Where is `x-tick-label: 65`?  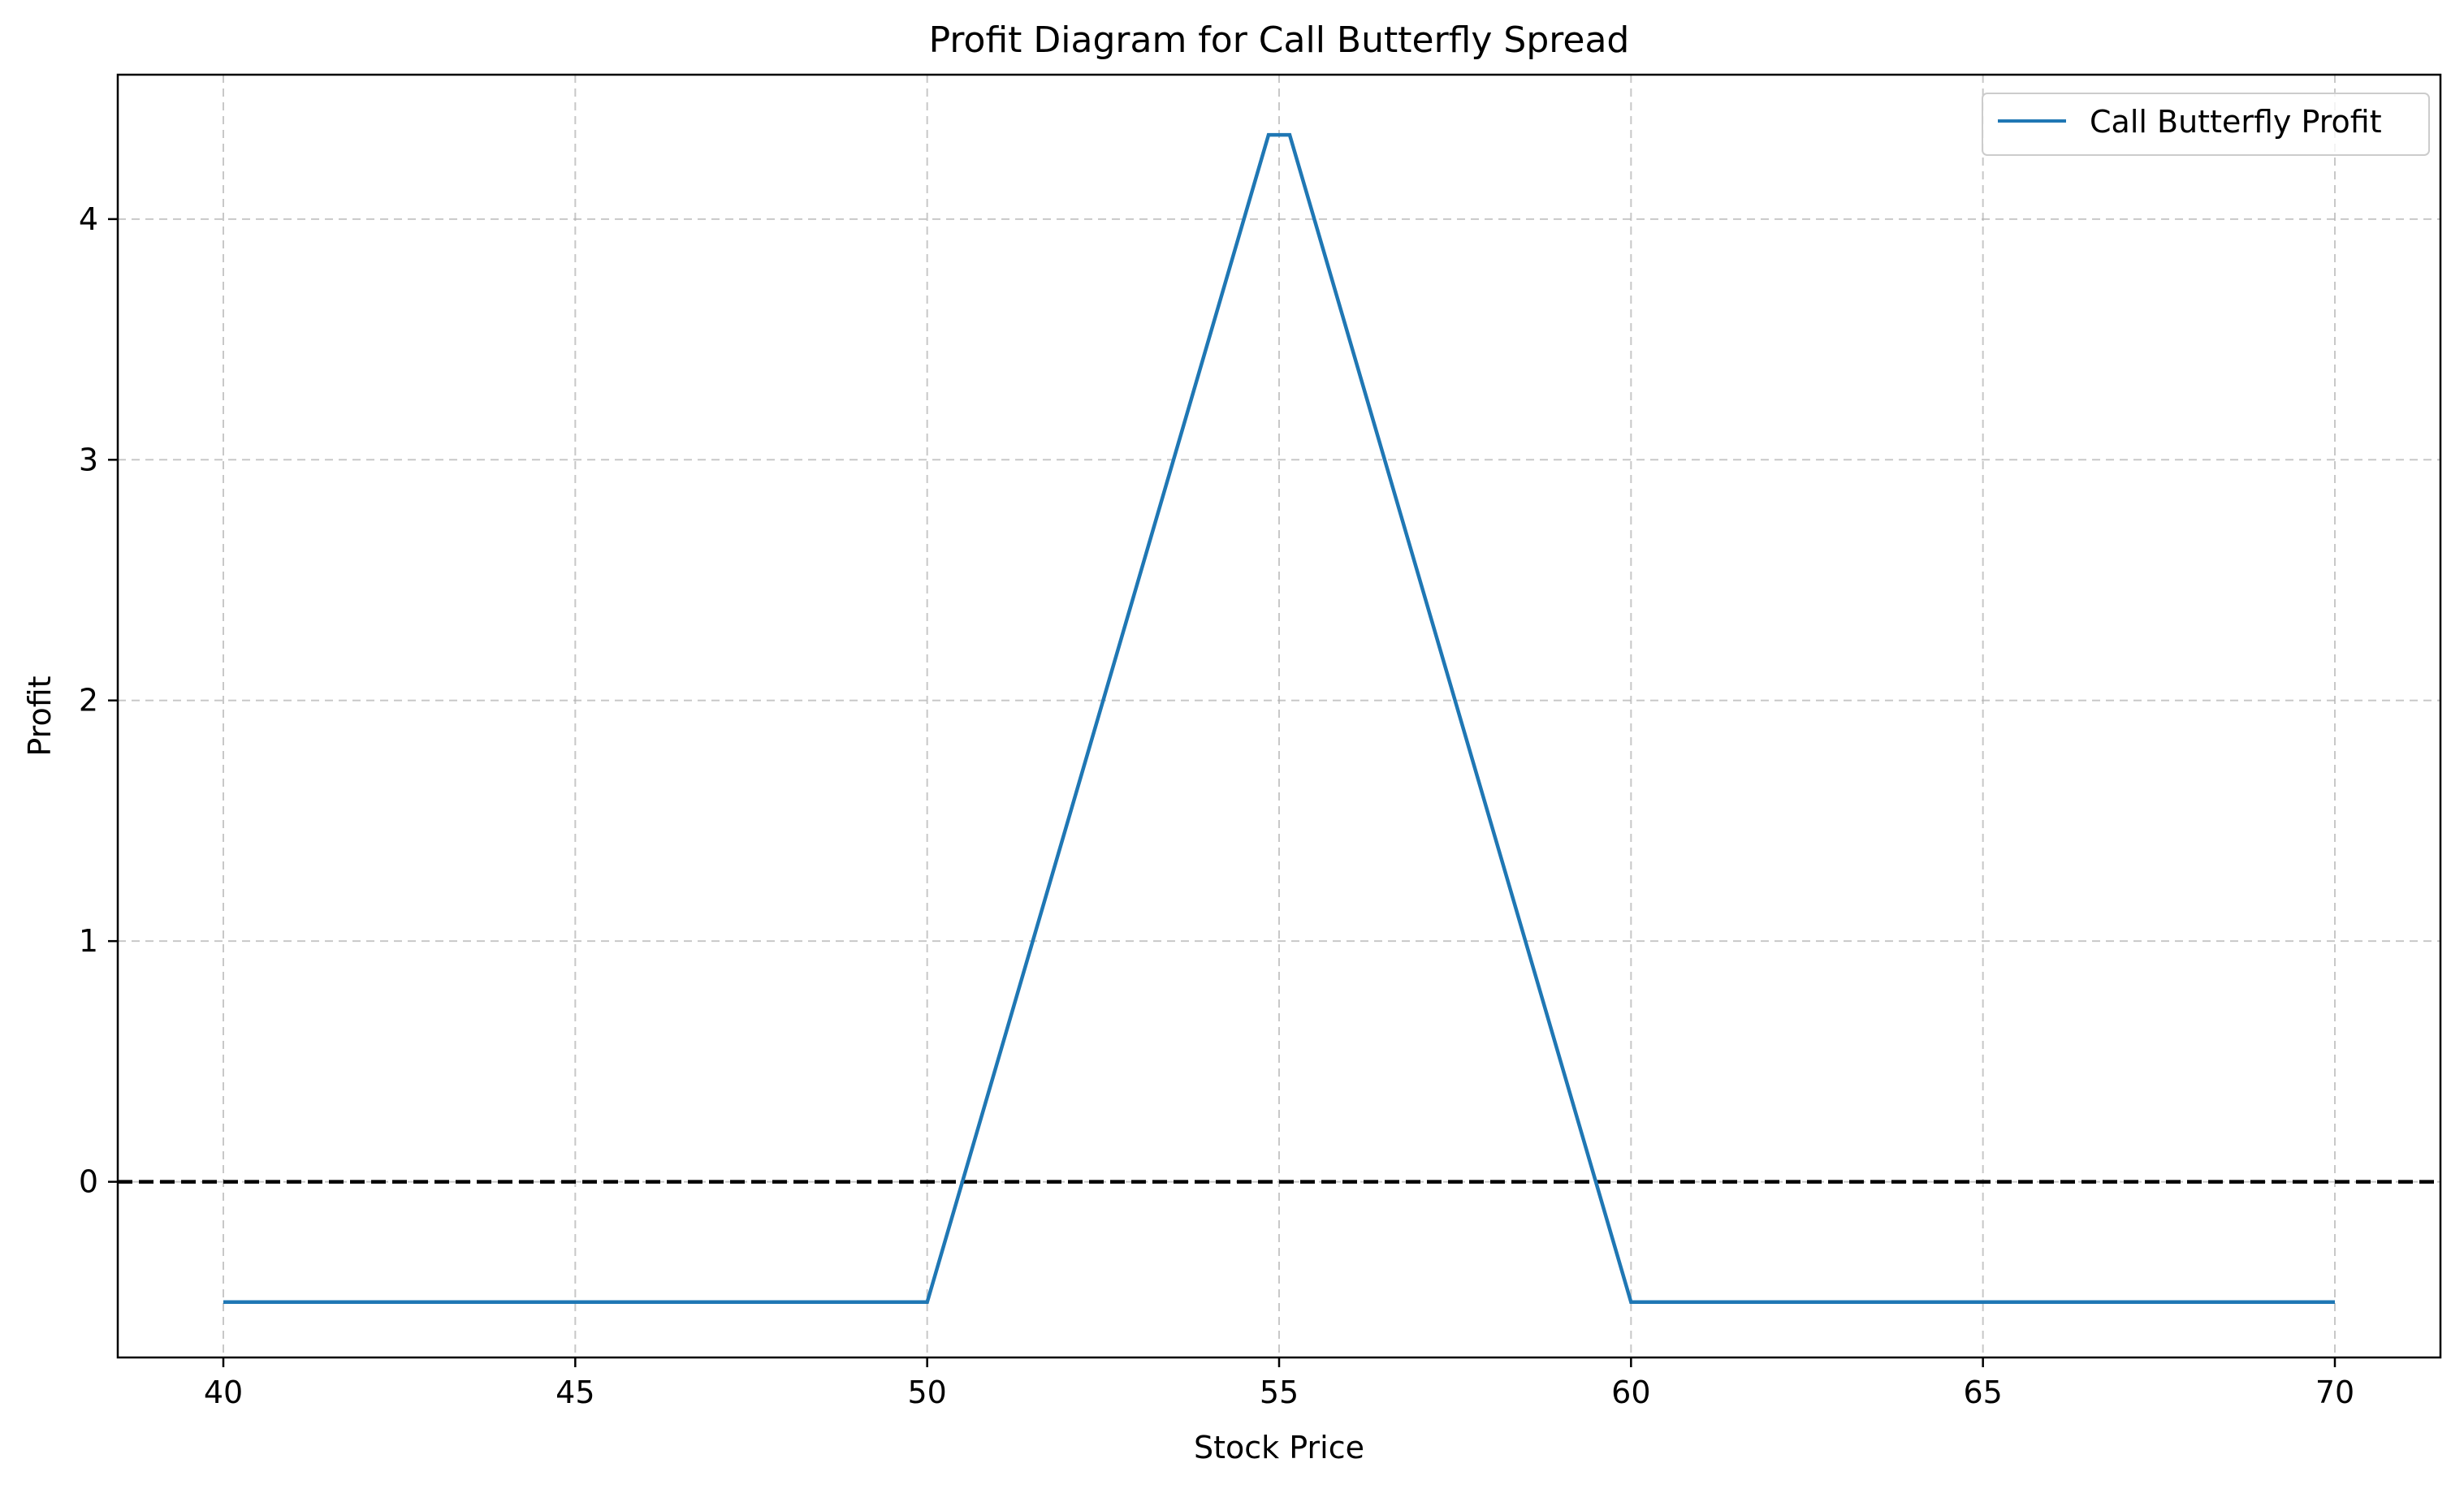
x-tick-label: 65 is located at coordinates (1982, 1392).